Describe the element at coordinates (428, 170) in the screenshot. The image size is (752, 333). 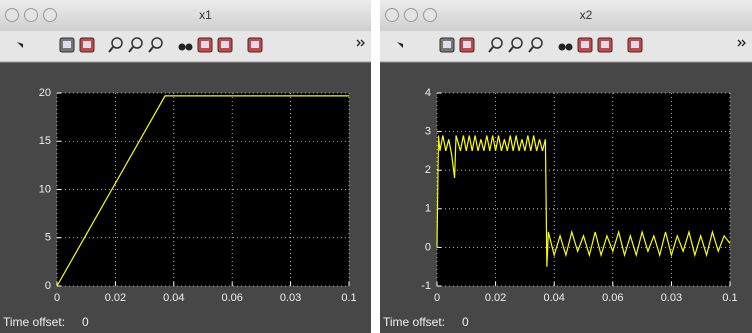
I see `y-tick-label: 2` at that location.